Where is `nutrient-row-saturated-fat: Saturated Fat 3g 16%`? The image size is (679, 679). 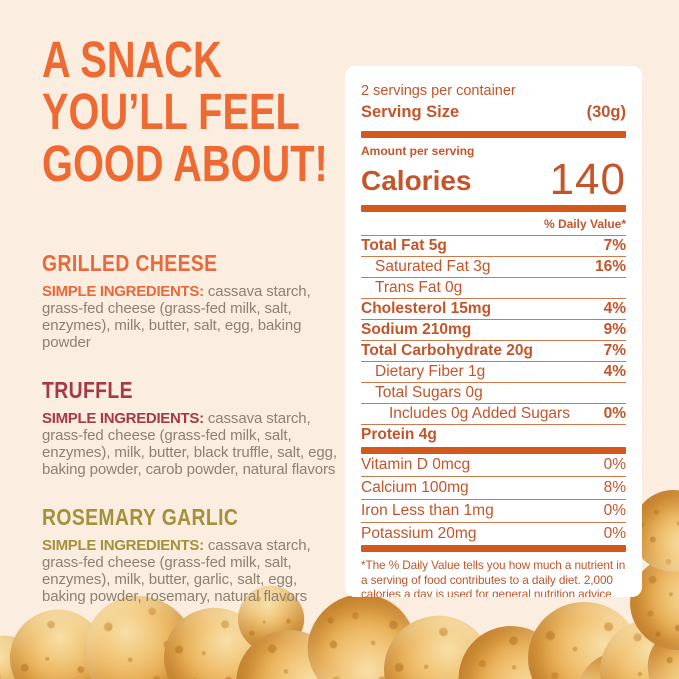 nutrient-row-saturated-fat: Saturated Fat 3g 16% is located at coordinates (493, 267).